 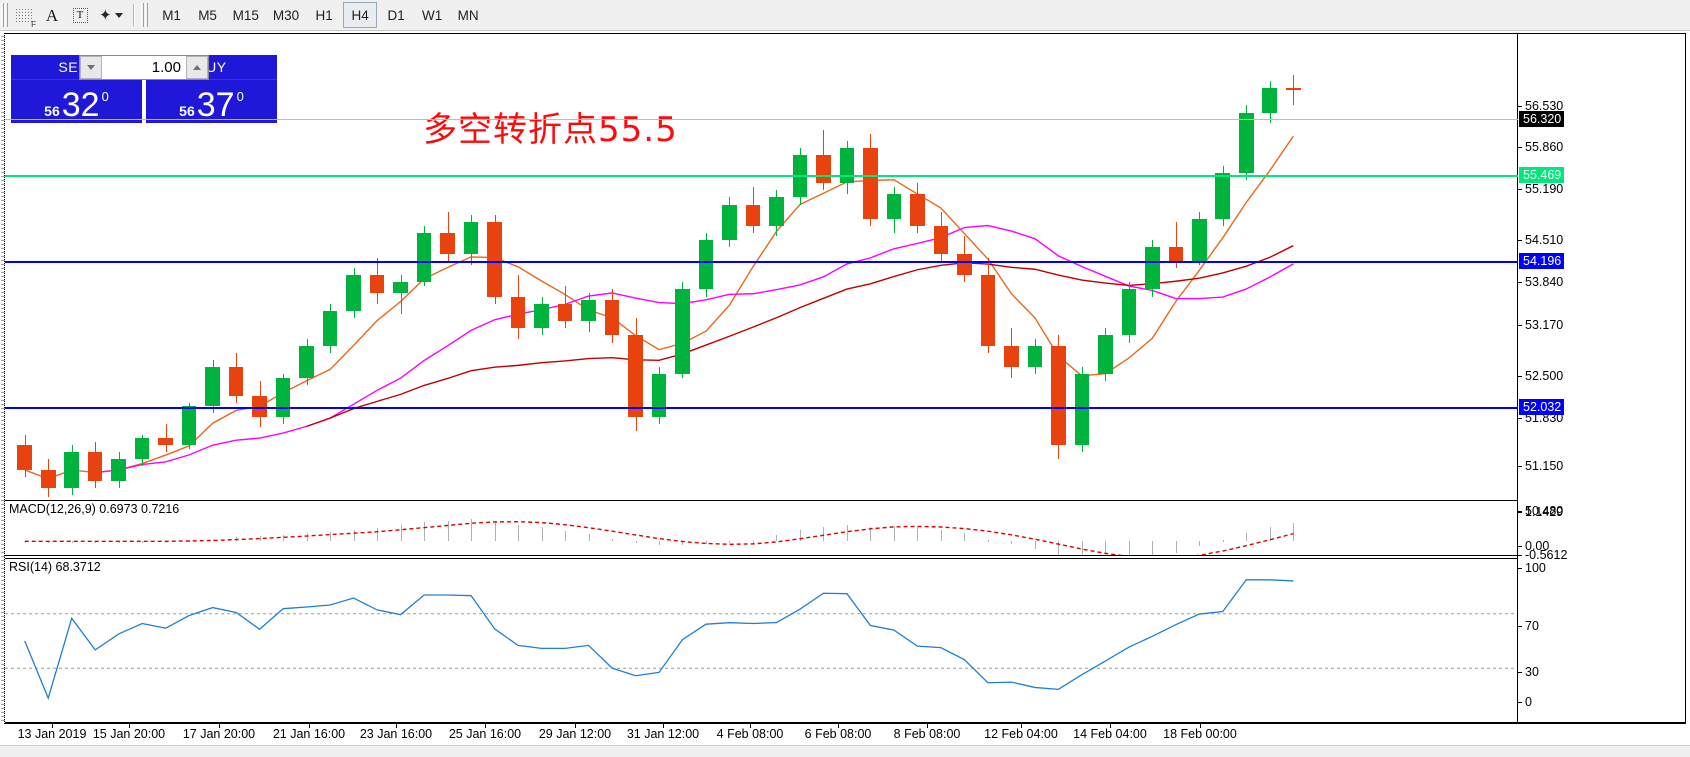 What do you see at coordinates (24, 15) in the screenshot?
I see `template-grid-icon` at bounding box center [24, 15].